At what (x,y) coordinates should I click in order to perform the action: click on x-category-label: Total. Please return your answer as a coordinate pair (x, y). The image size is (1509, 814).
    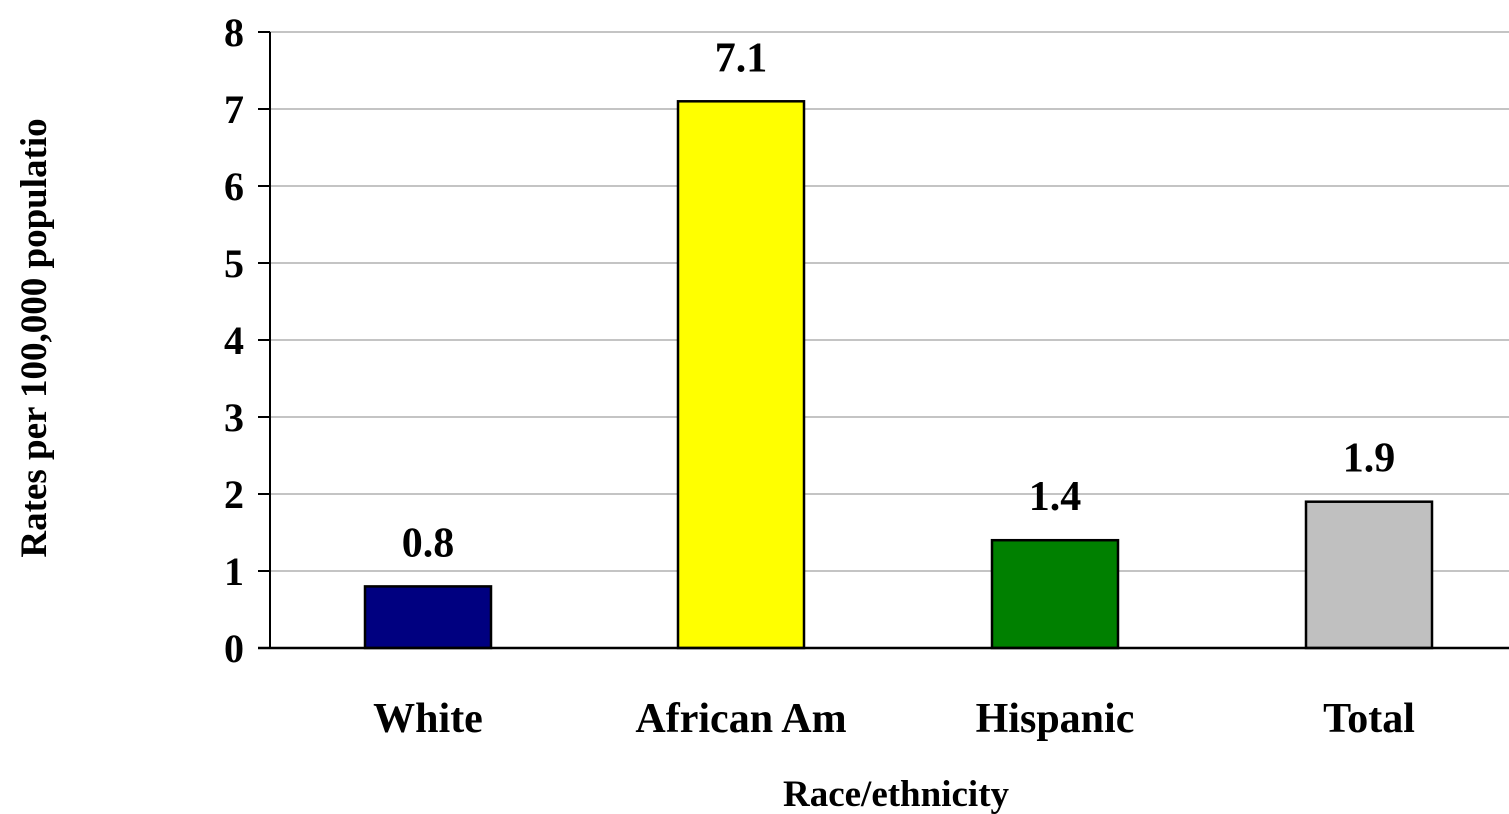
    Looking at the image, I should click on (1369, 719).